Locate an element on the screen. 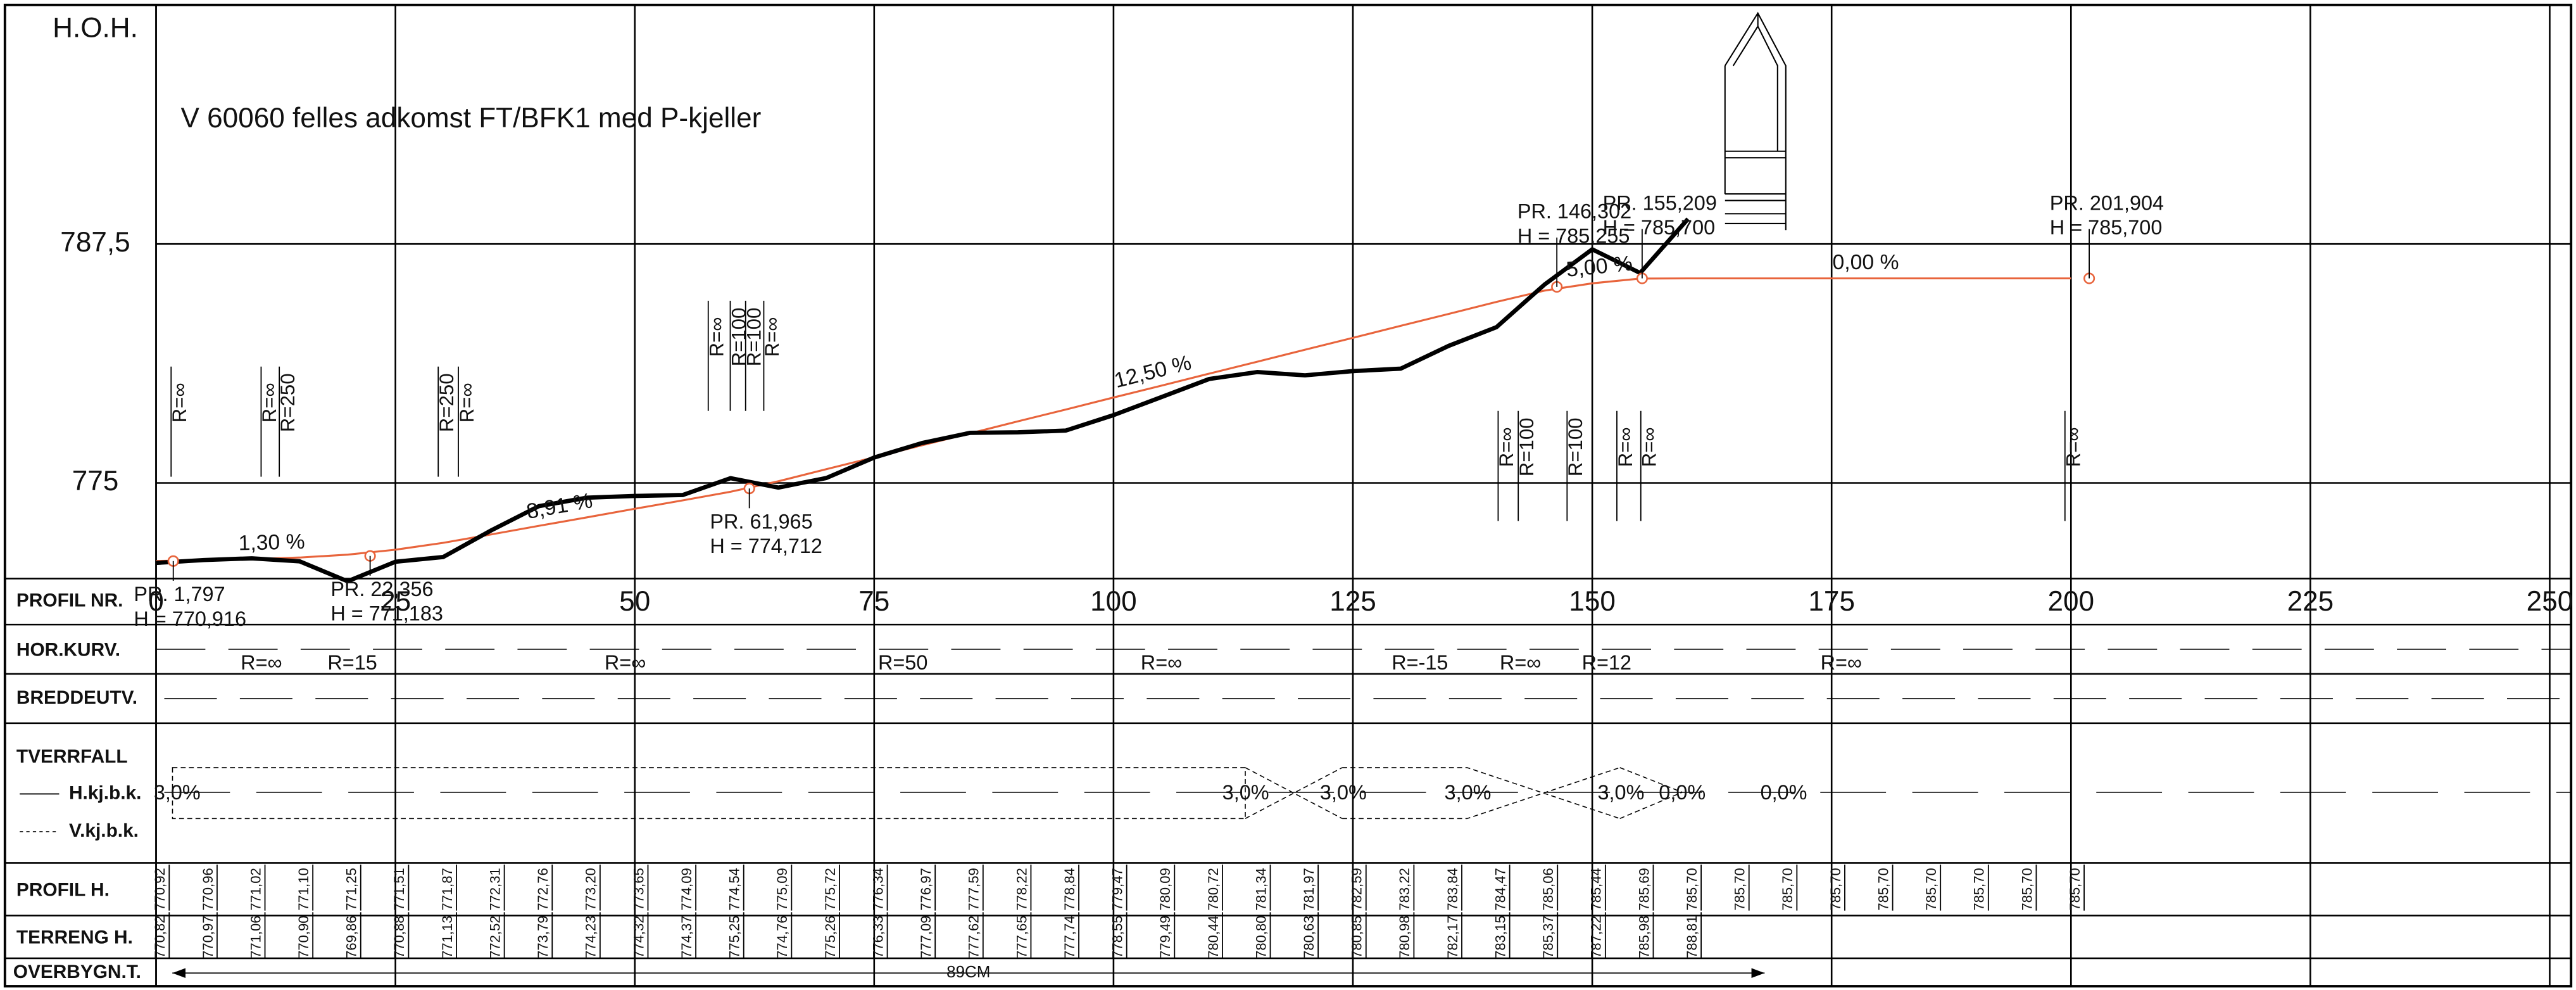 Image resolution: width=2576 pixels, height=990 pixels. band-value: 772,76 is located at coordinates (543, 889).